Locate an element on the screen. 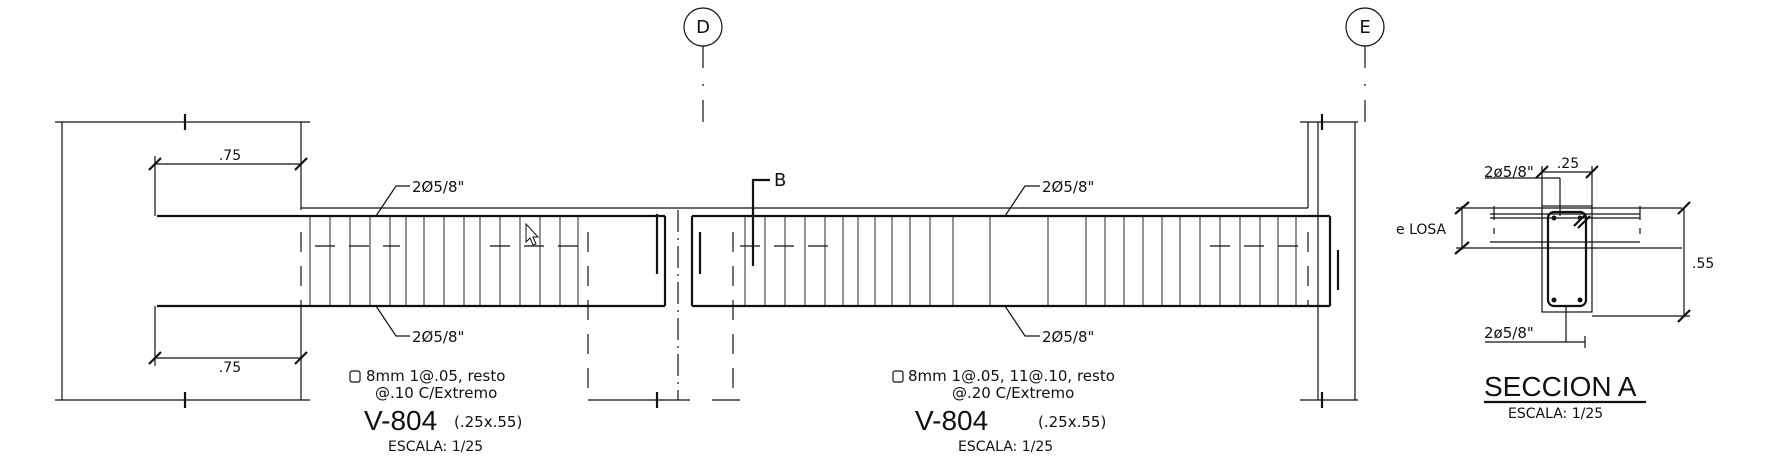 The width and height of the screenshot is (1786, 462). beam-right-name: V-804 is located at coordinates (951, 420).